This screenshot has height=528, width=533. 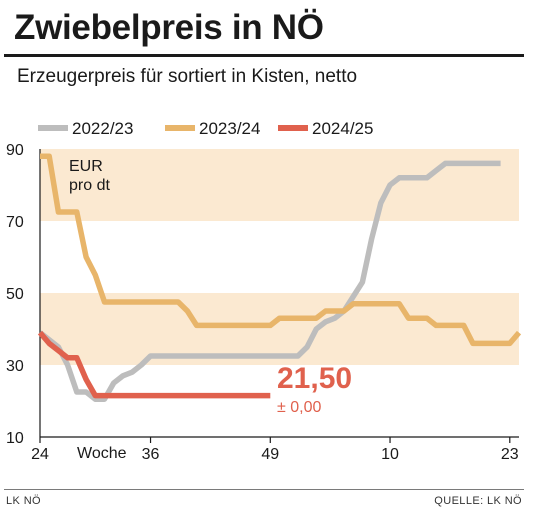 What do you see at coordinates (102, 453) in the screenshot?
I see `x-axis-label: Woche` at bounding box center [102, 453].